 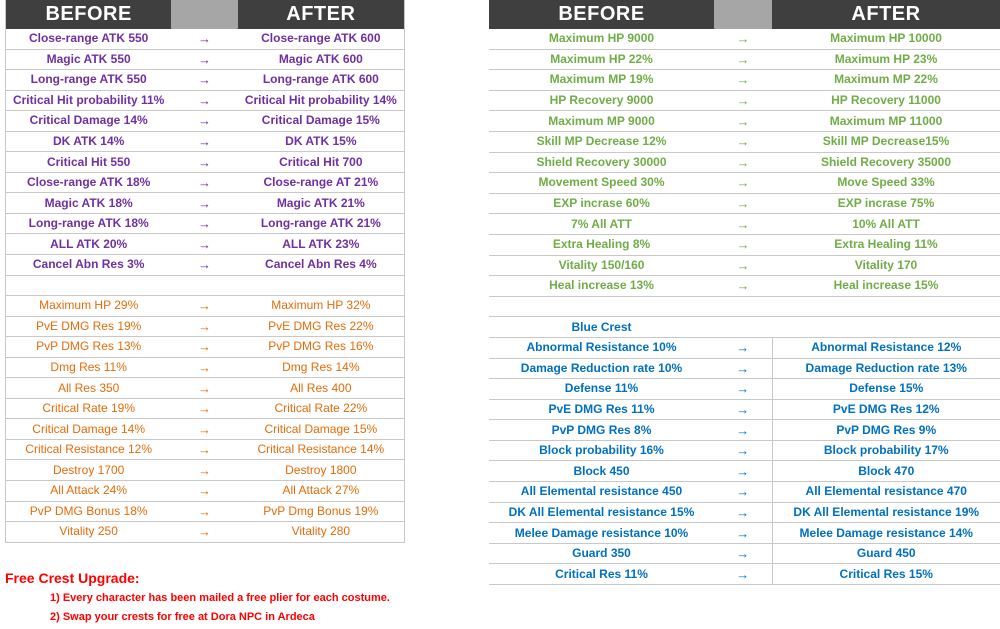 I want to click on before-value: PvP DMG Res 13%, so click(x=88, y=347).